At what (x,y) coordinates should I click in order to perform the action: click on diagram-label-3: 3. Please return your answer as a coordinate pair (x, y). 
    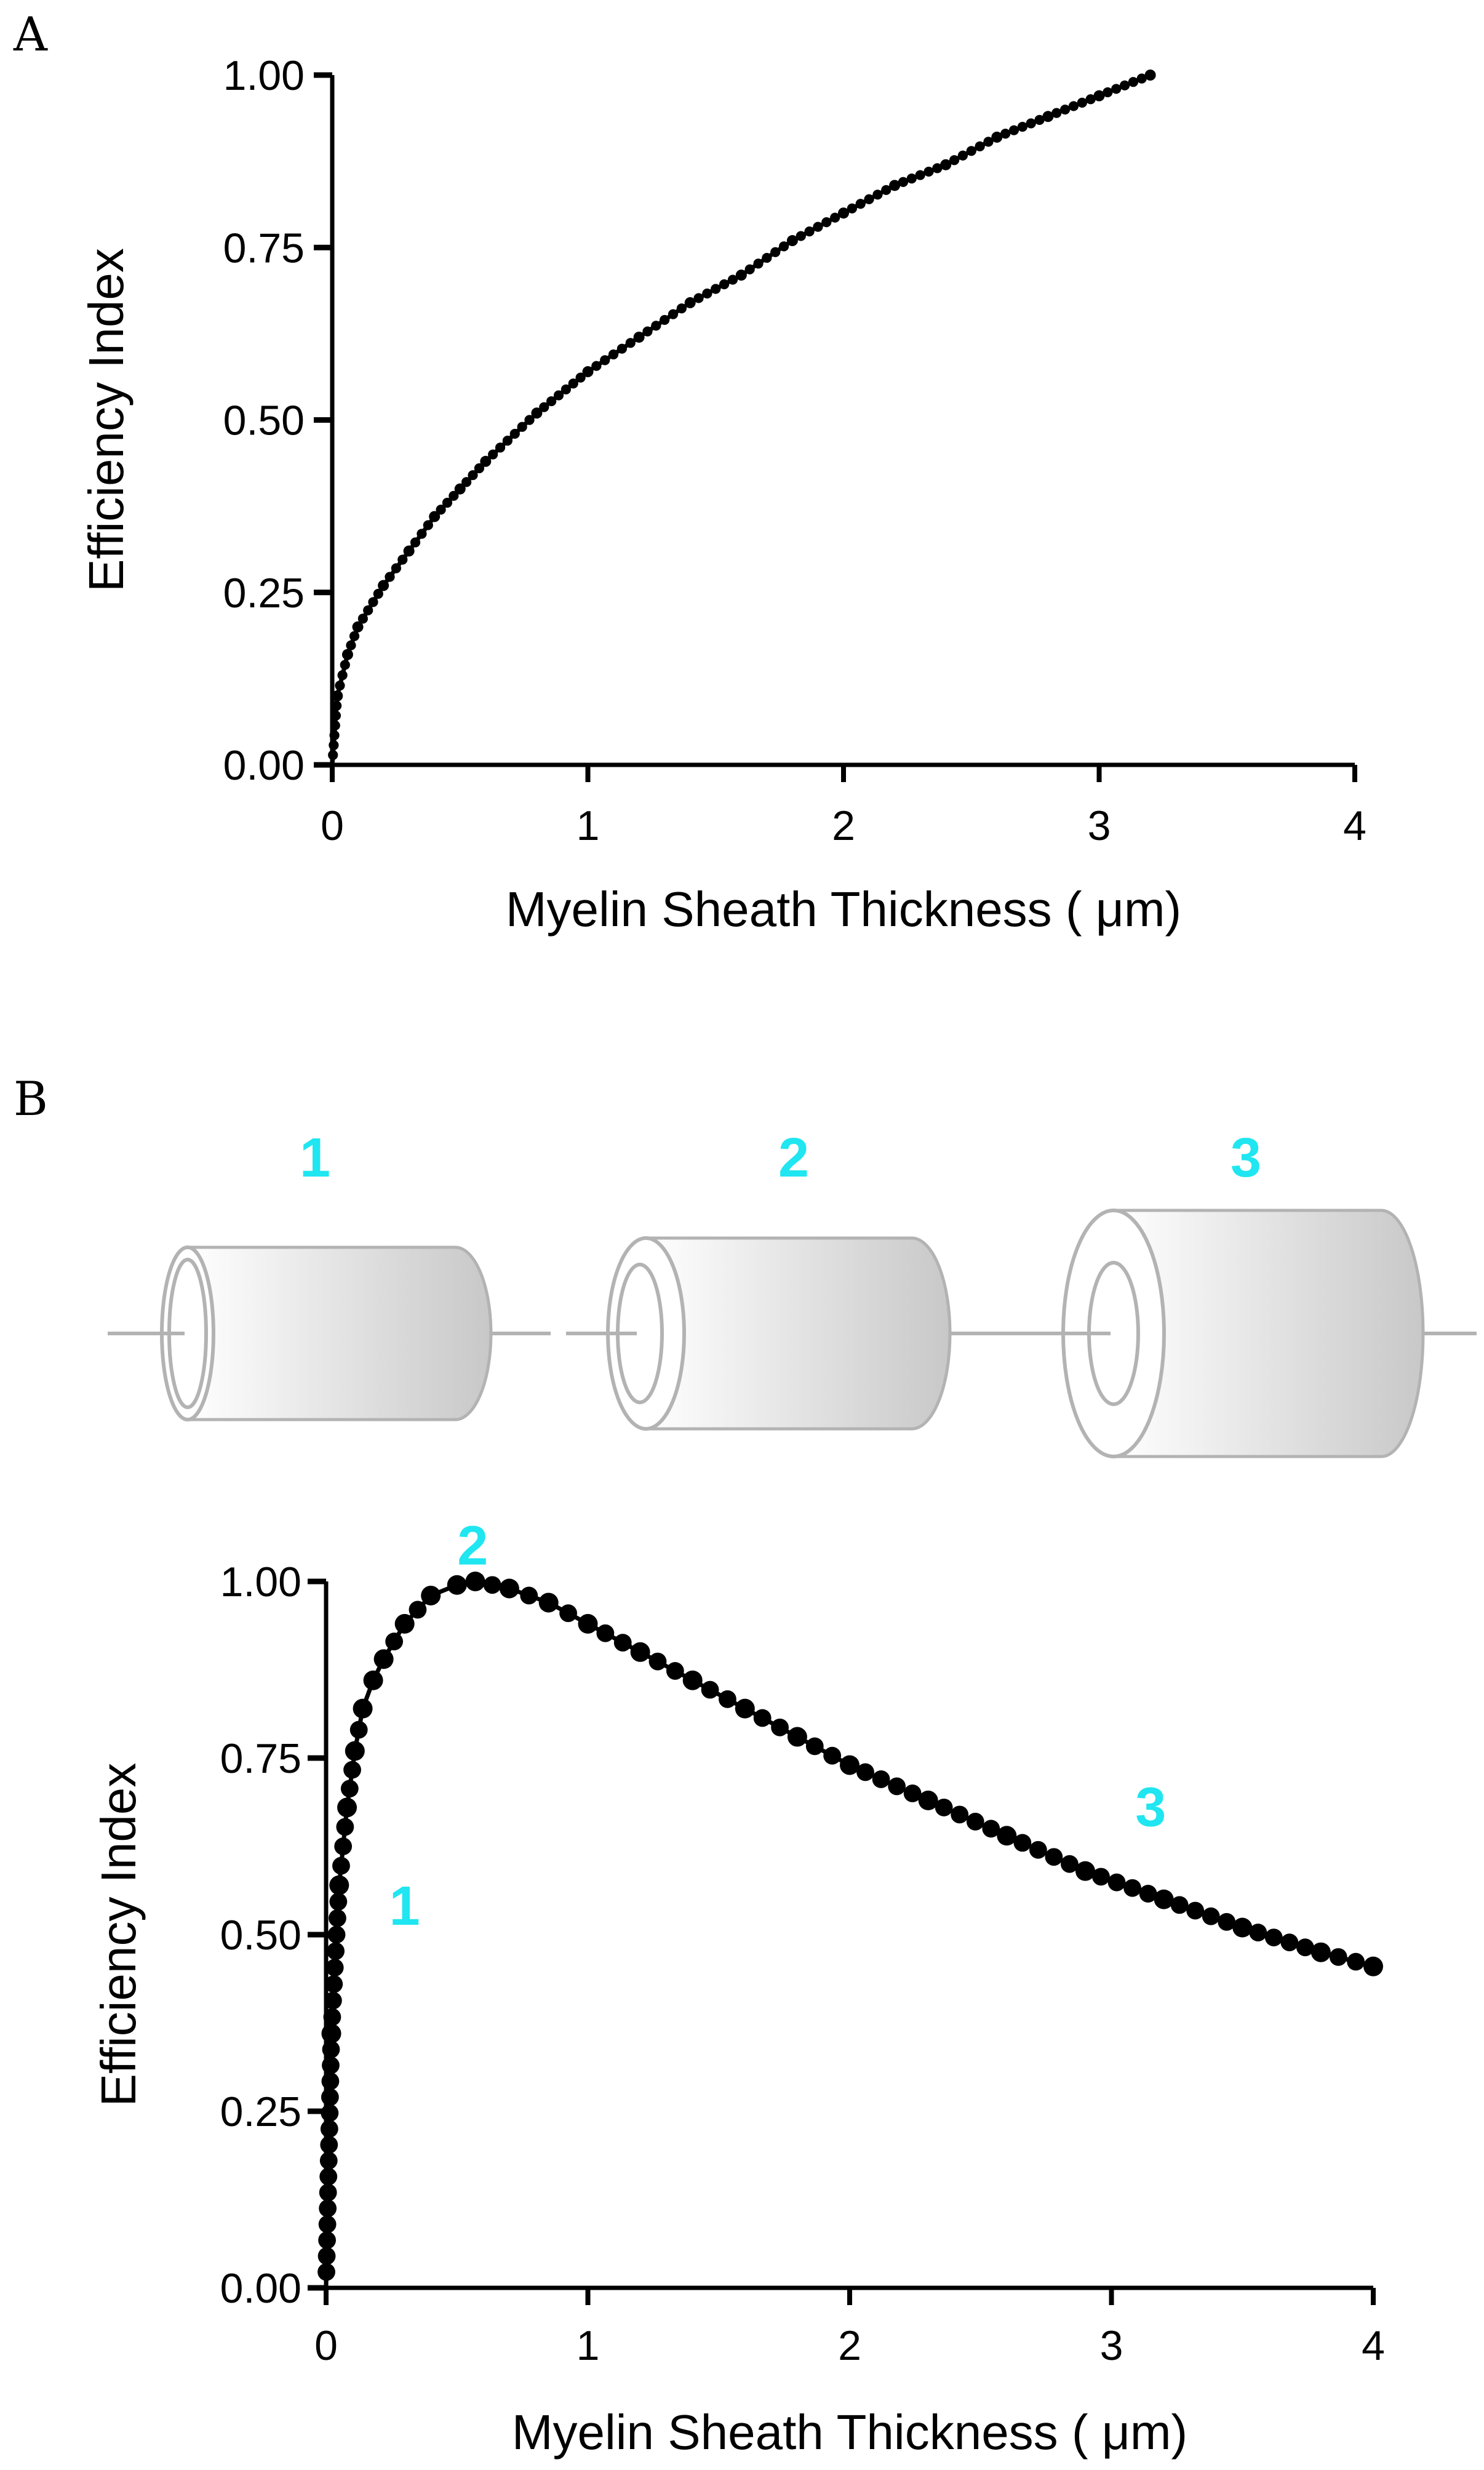
    Looking at the image, I should click on (1246, 1158).